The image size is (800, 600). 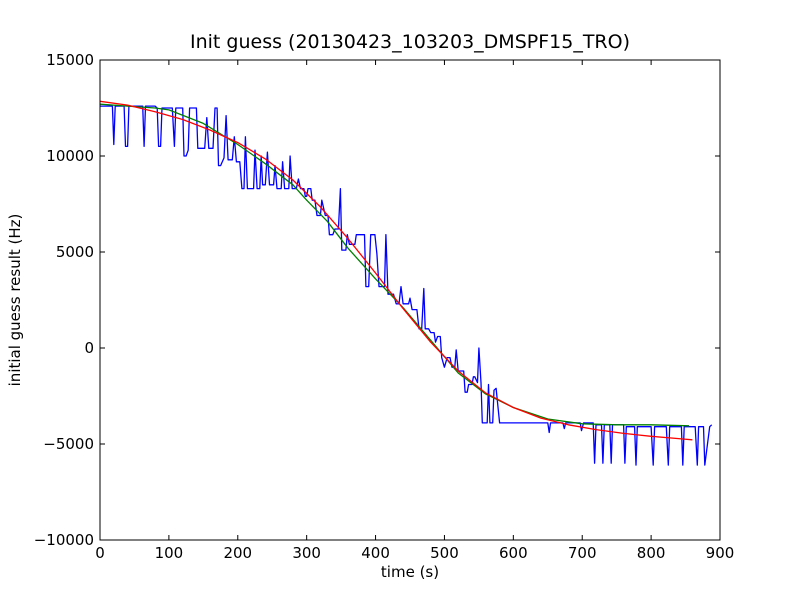 What do you see at coordinates (68, 444) in the screenshot?
I see `y-tick-label: −5000` at bounding box center [68, 444].